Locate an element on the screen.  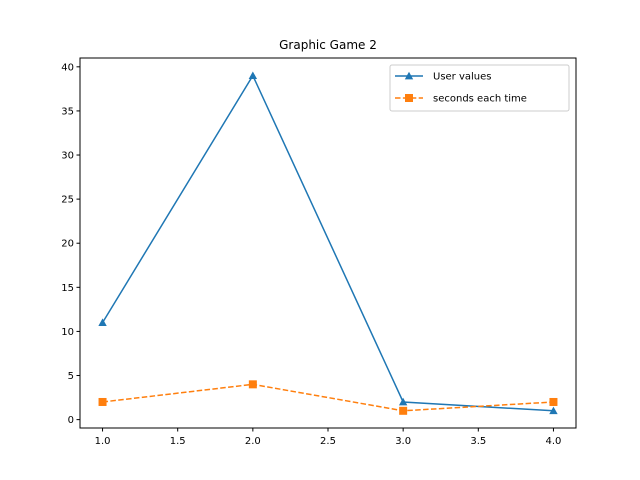
legend-label: seconds each time is located at coordinates (480, 99).